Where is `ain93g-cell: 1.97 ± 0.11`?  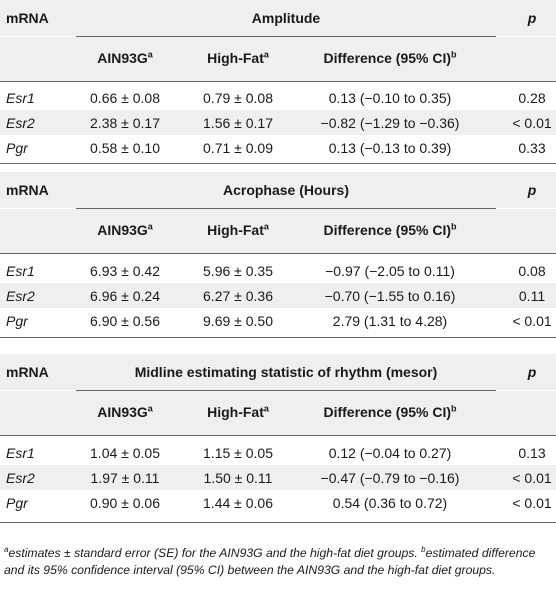
ain93g-cell: 1.97 ± 0.11 is located at coordinates (125, 478).